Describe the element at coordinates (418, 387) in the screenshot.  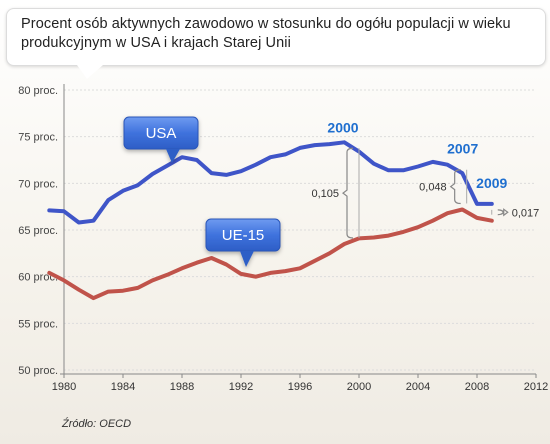
I see `x-tick-label: 2004` at that location.